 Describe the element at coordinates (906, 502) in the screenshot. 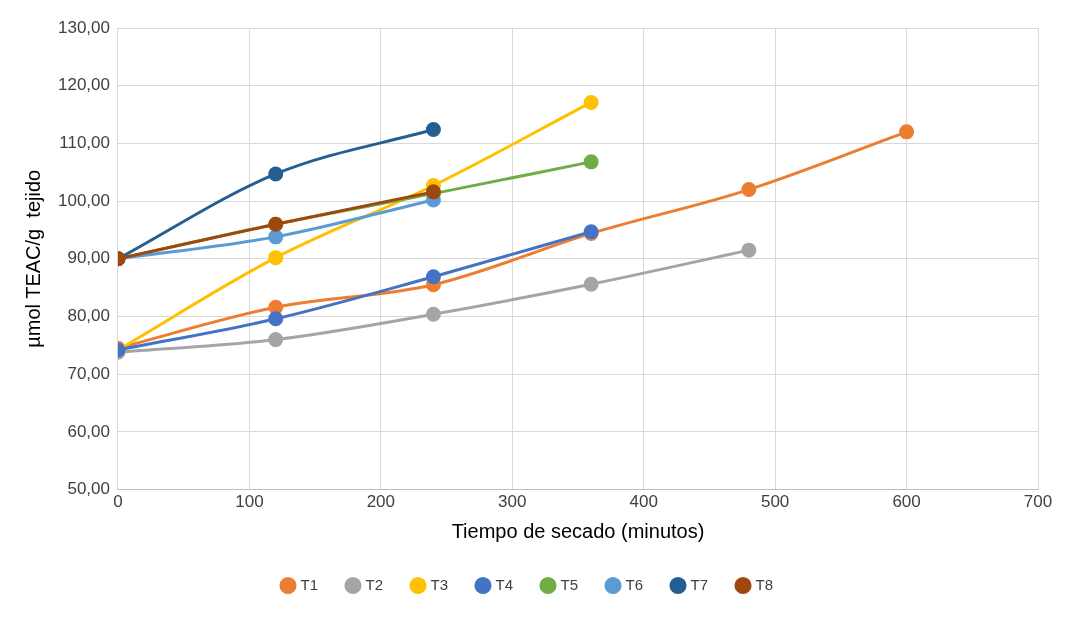

I see `x-tick-label: 600` at that location.